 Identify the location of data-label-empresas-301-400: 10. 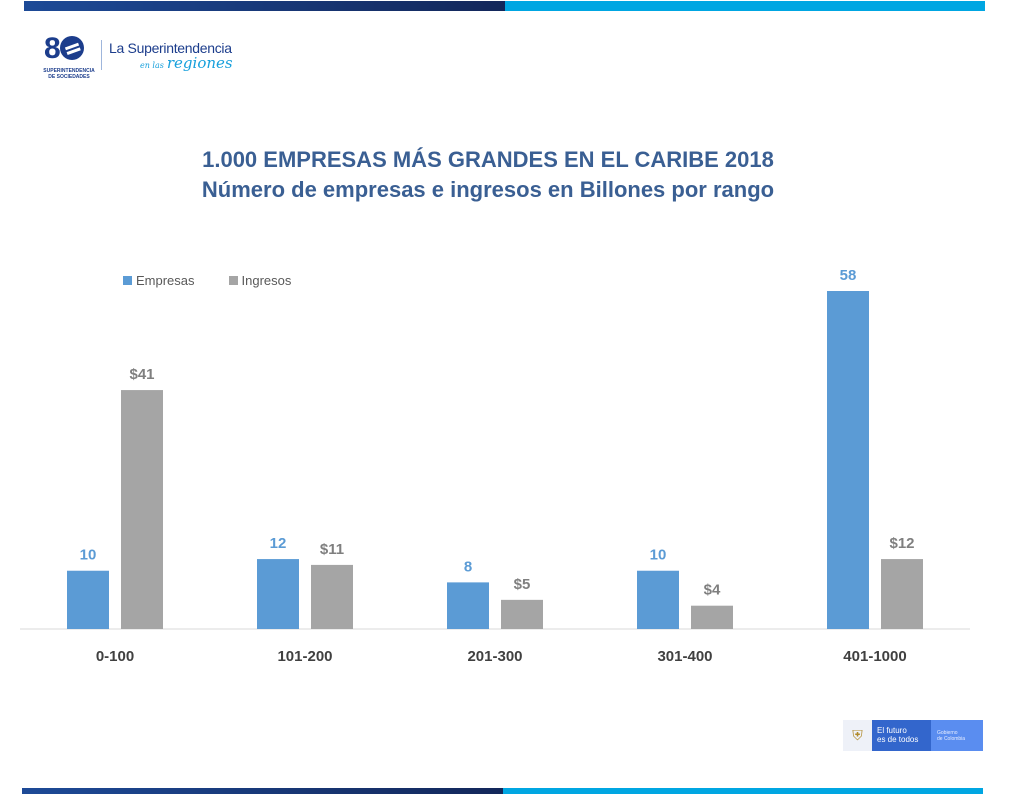
(658, 555).